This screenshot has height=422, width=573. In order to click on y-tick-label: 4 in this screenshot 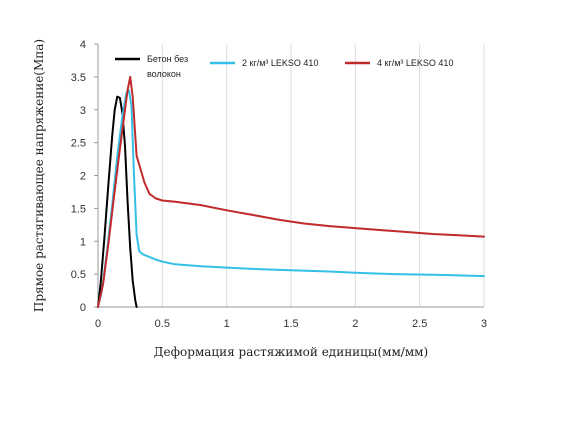, I will do `click(83, 45)`.